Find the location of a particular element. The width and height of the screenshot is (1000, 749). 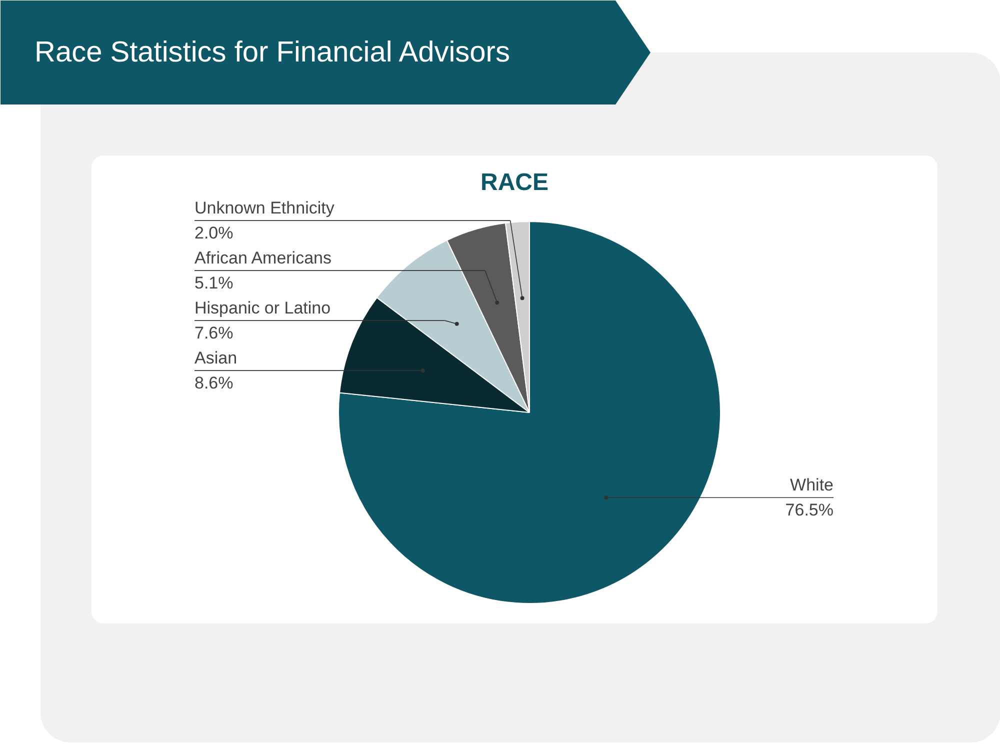

chart-title: Race Statistics for Financial Advisors is located at coordinates (272, 52).